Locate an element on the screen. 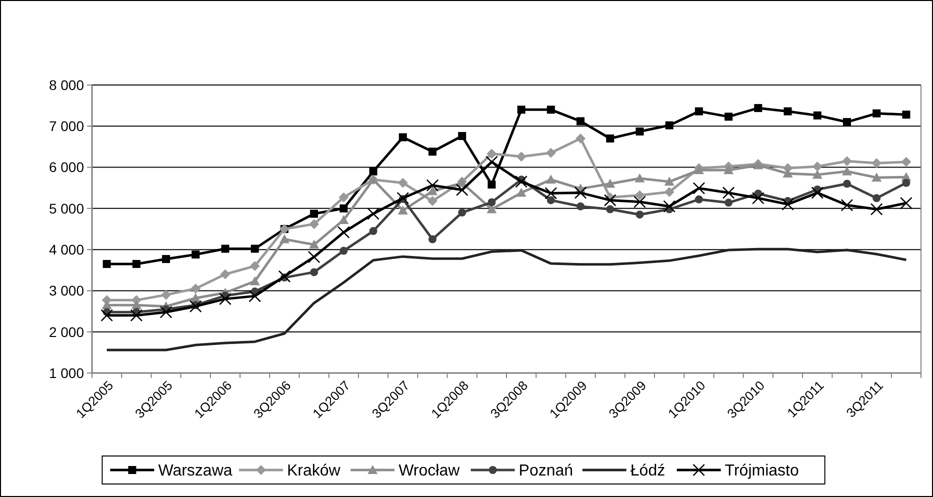  y-tick-label: 2 000 is located at coordinates (66, 332).